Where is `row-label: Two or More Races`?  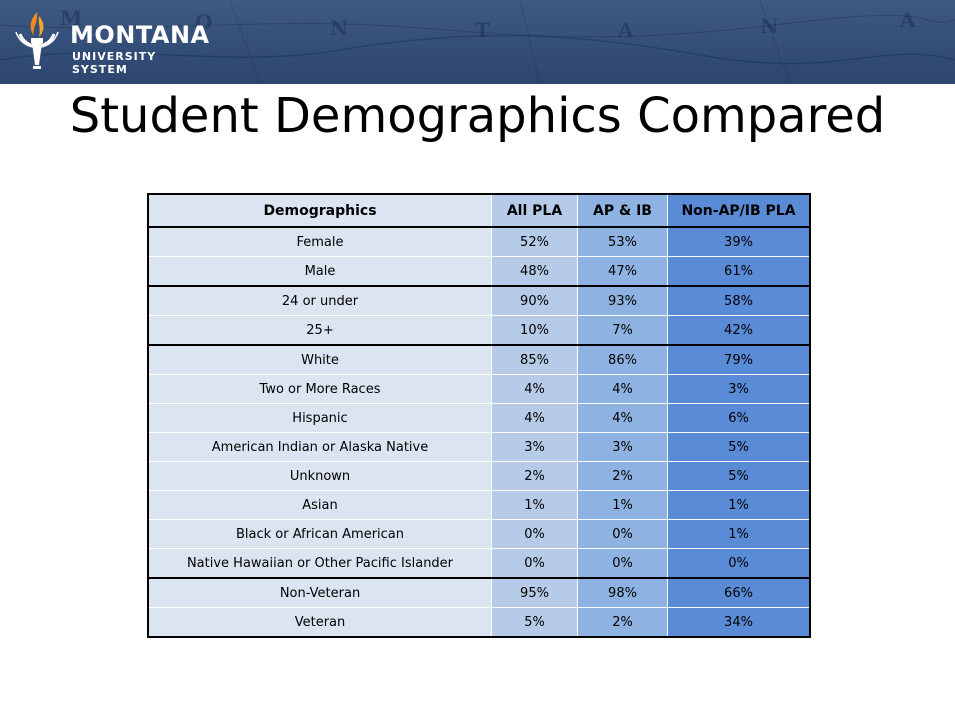
row-label: Two or More Races is located at coordinates (320, 389).